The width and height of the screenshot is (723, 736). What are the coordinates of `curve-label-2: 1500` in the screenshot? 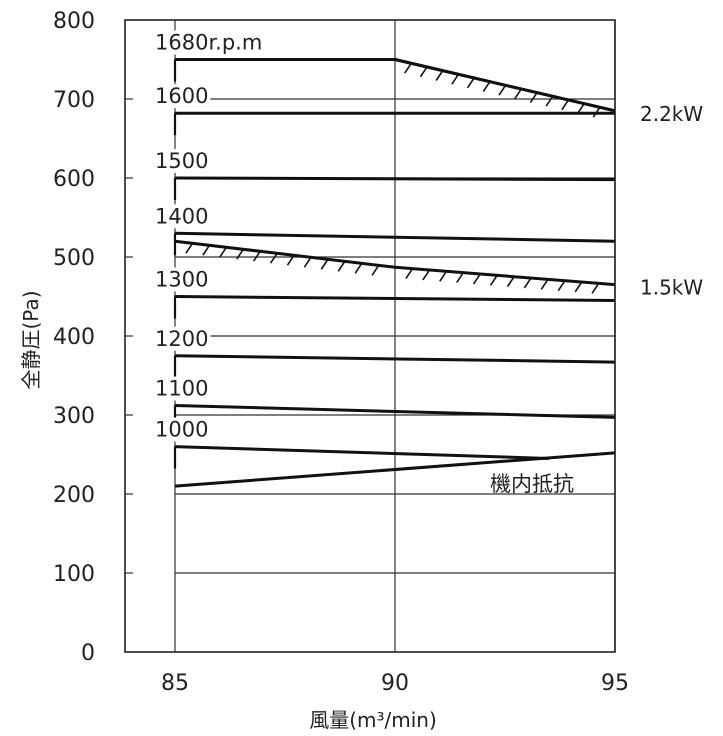 It's located at (181, 161).